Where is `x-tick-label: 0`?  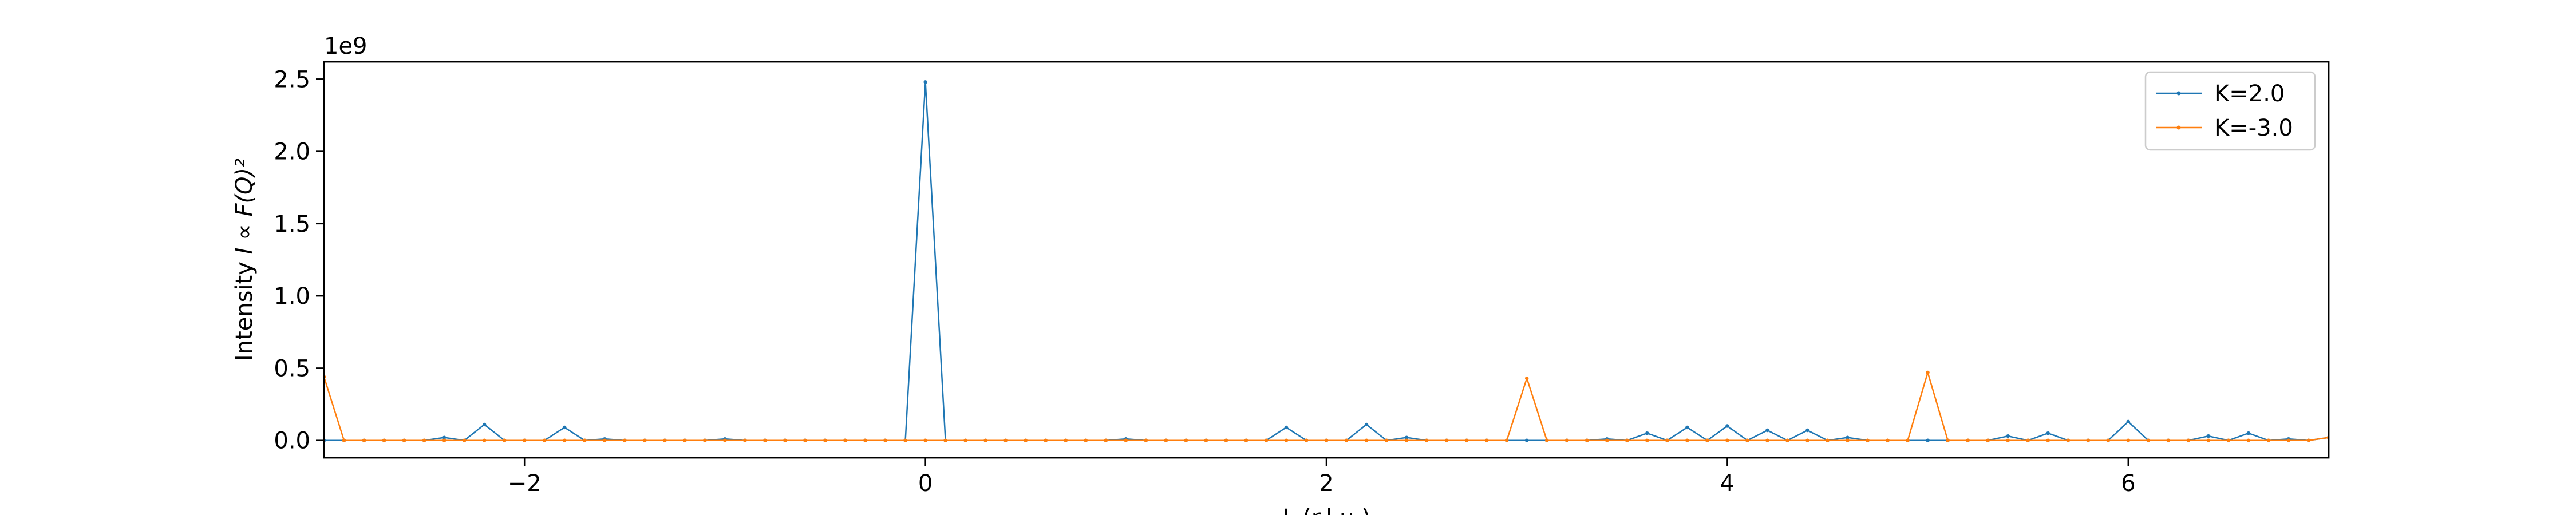
x-tick-label: 0 is located at coordinates (925, 483).